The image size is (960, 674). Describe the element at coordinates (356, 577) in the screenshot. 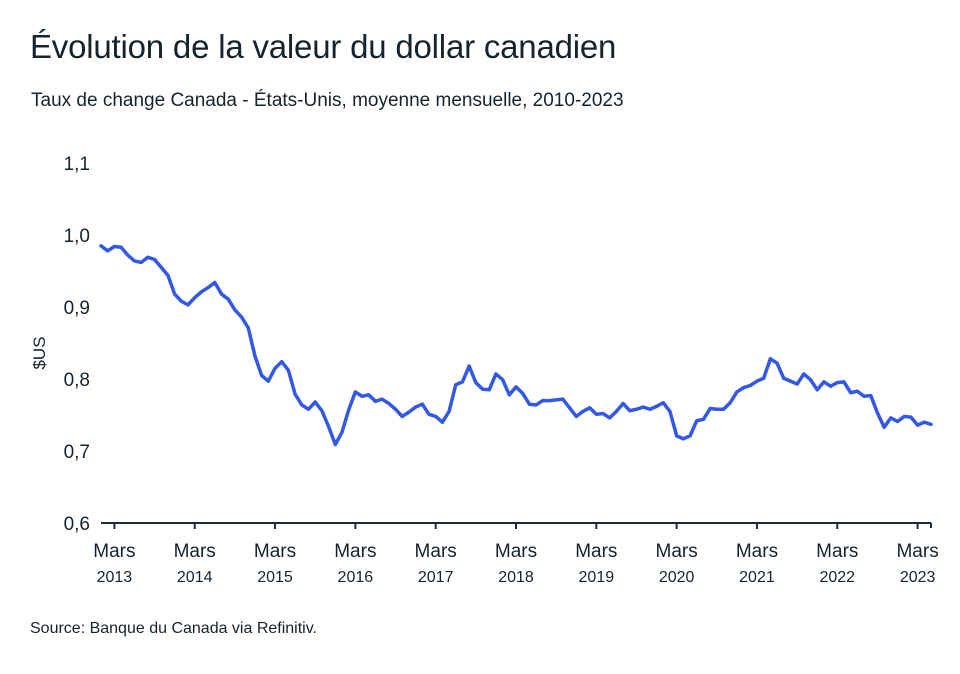

I see `x-tick-year: 2016` at that location.